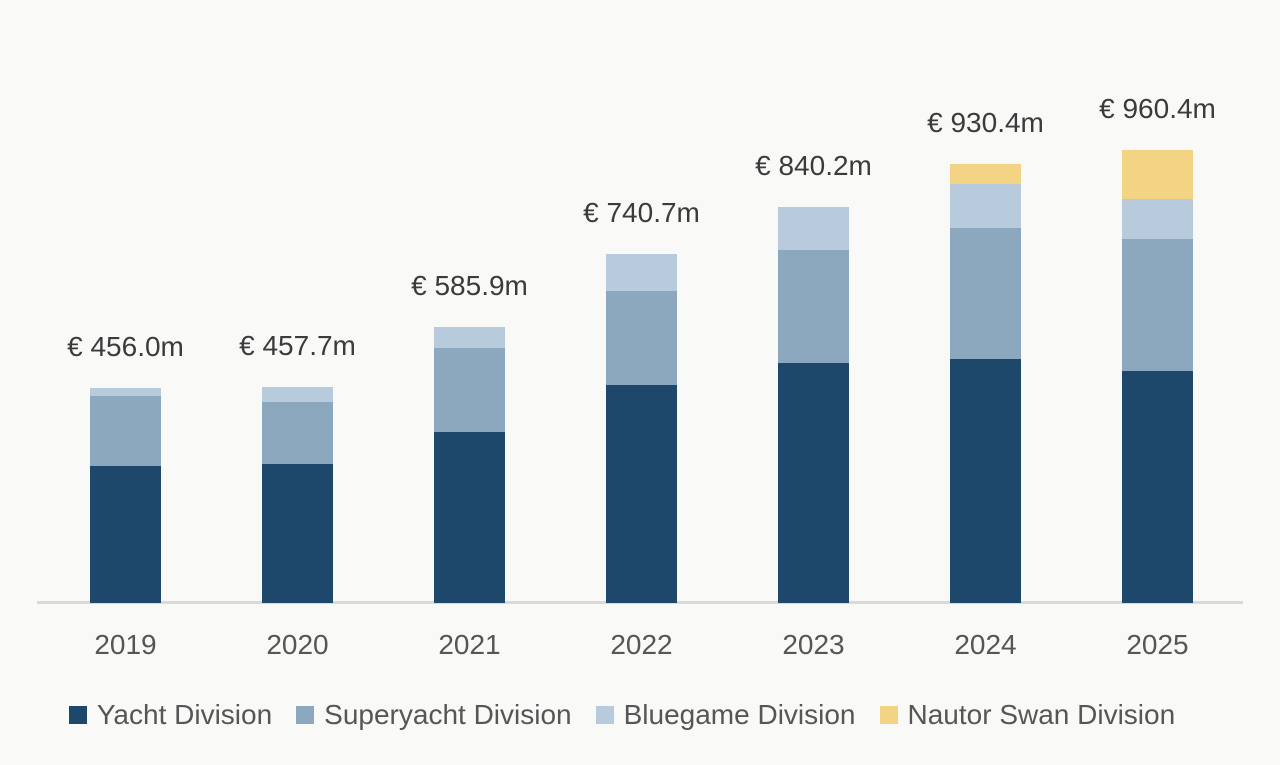  Describe the element at coordinates (448, 714) in the screenshot. I see `legend-label-superyacht-division: Superyacht Division` at that location.